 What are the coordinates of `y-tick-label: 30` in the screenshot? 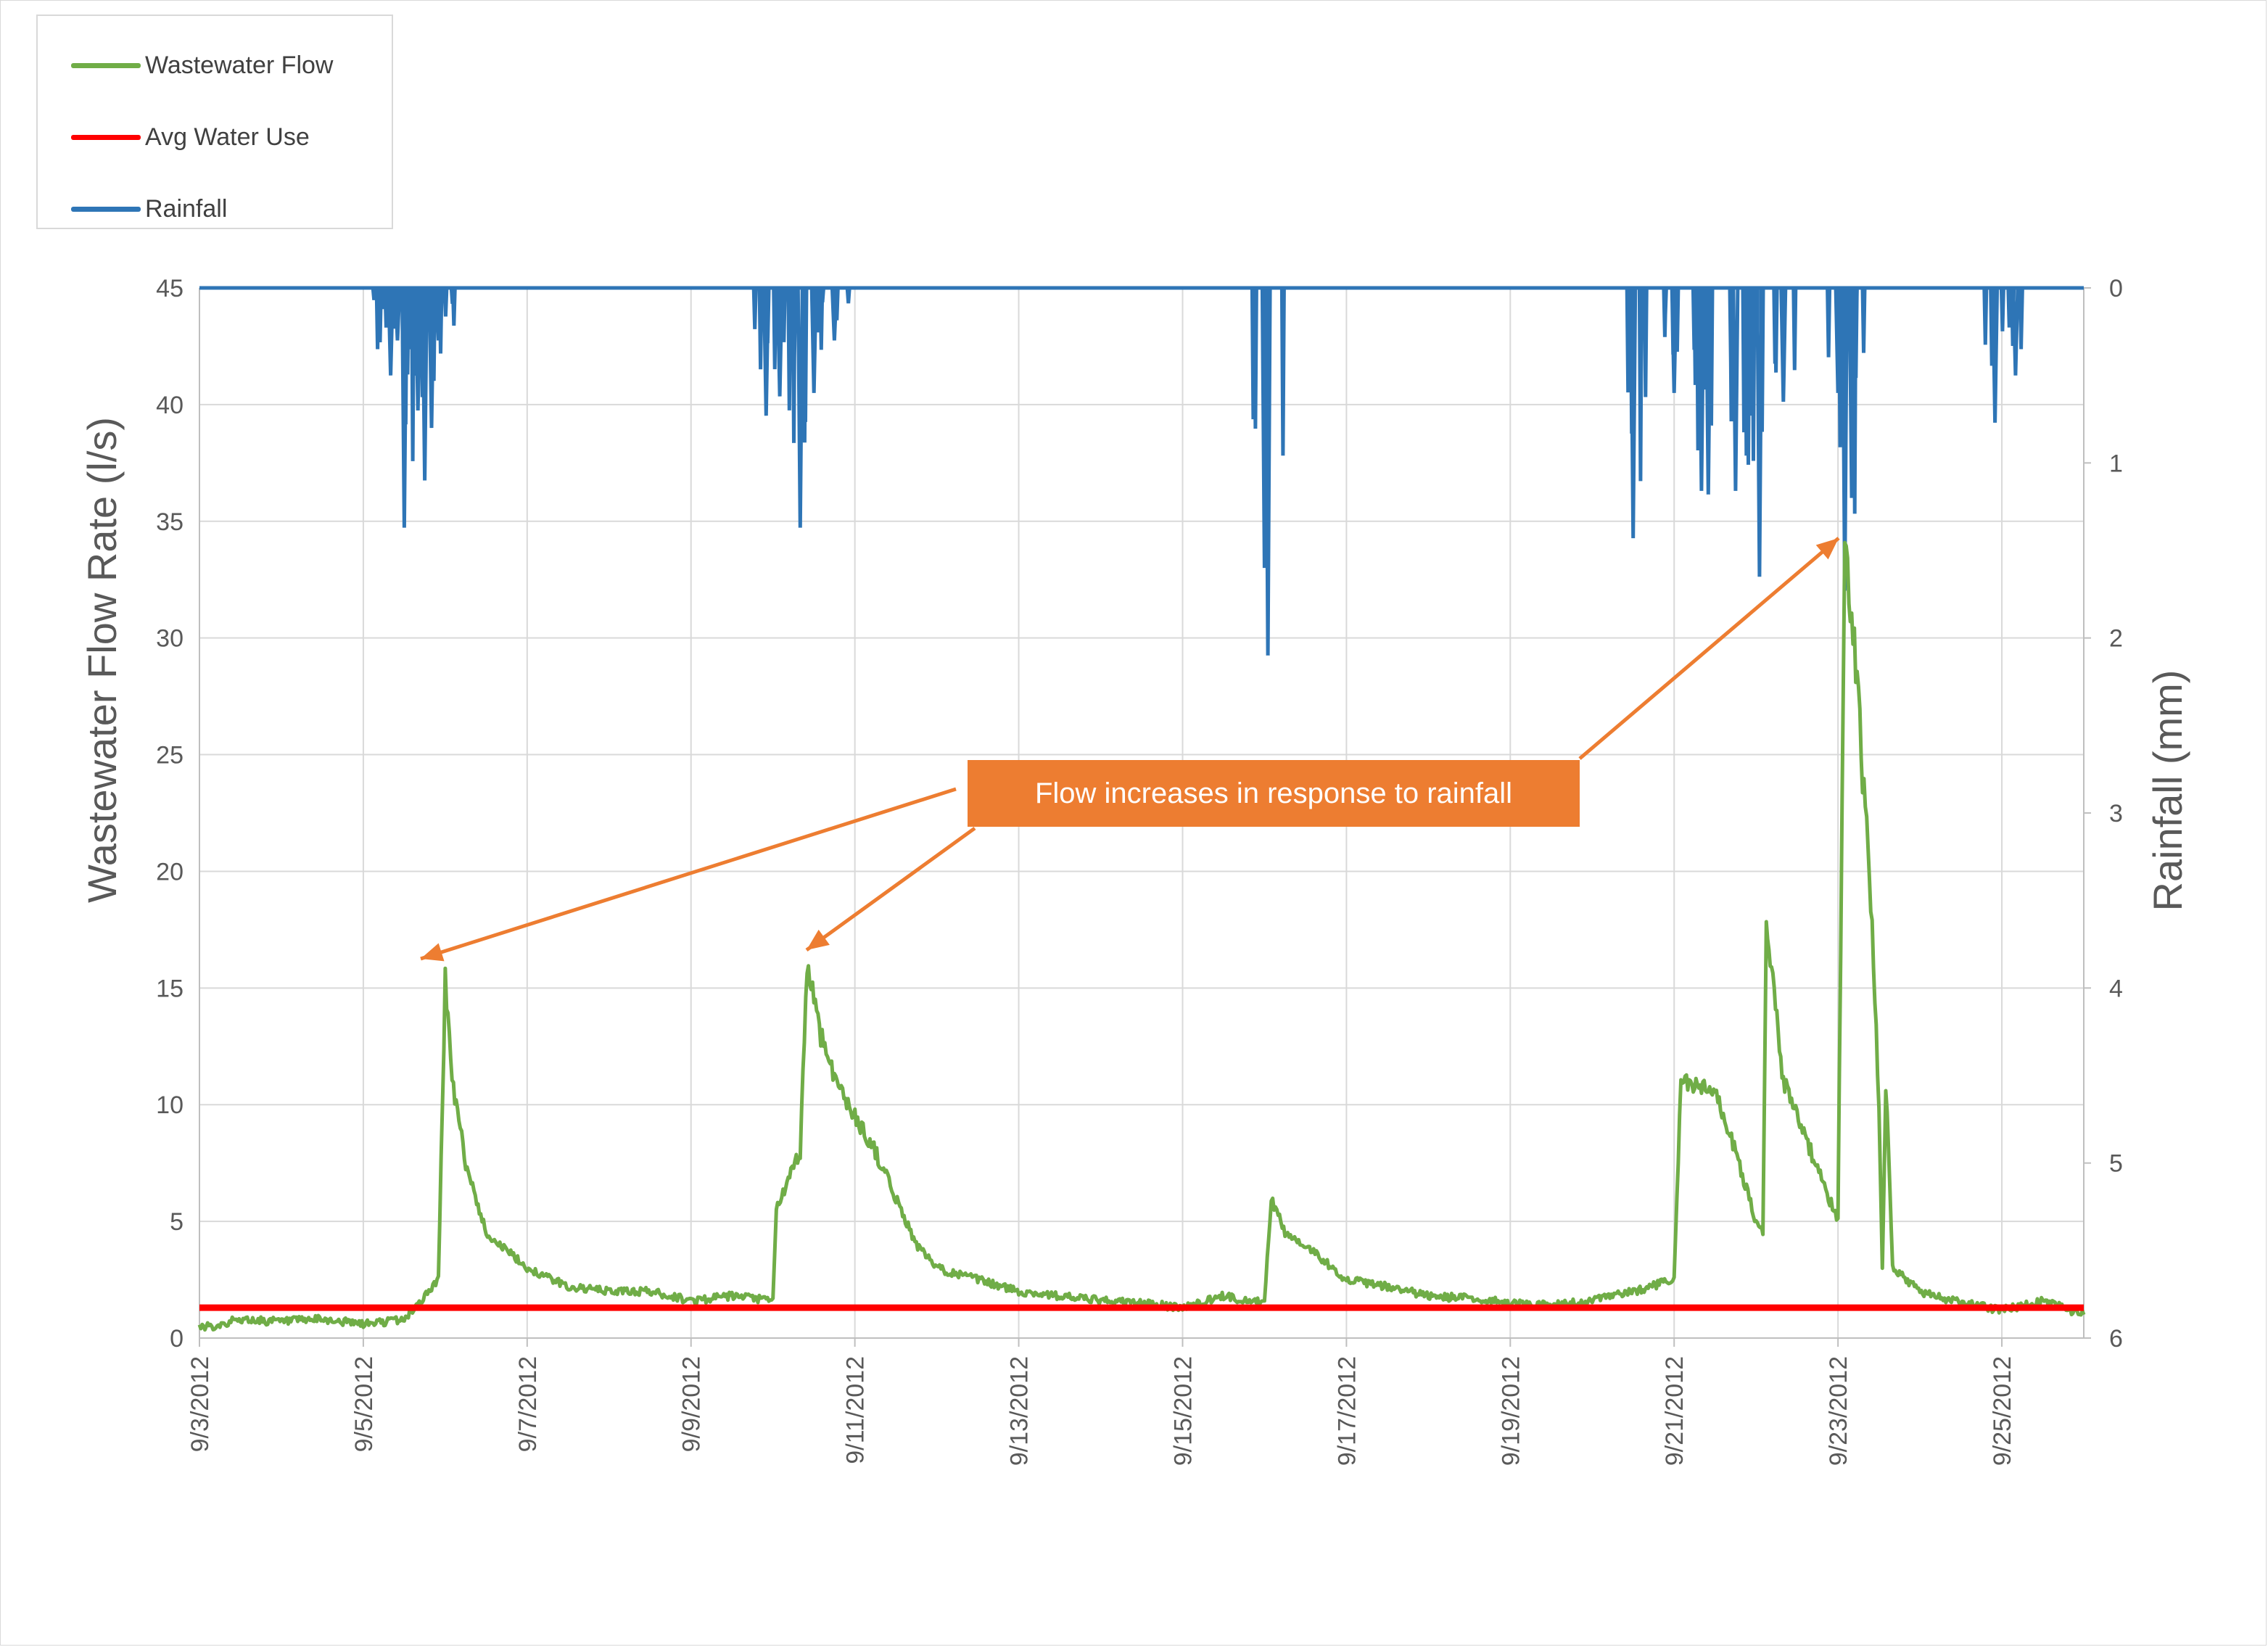 It's located at (169, 639).